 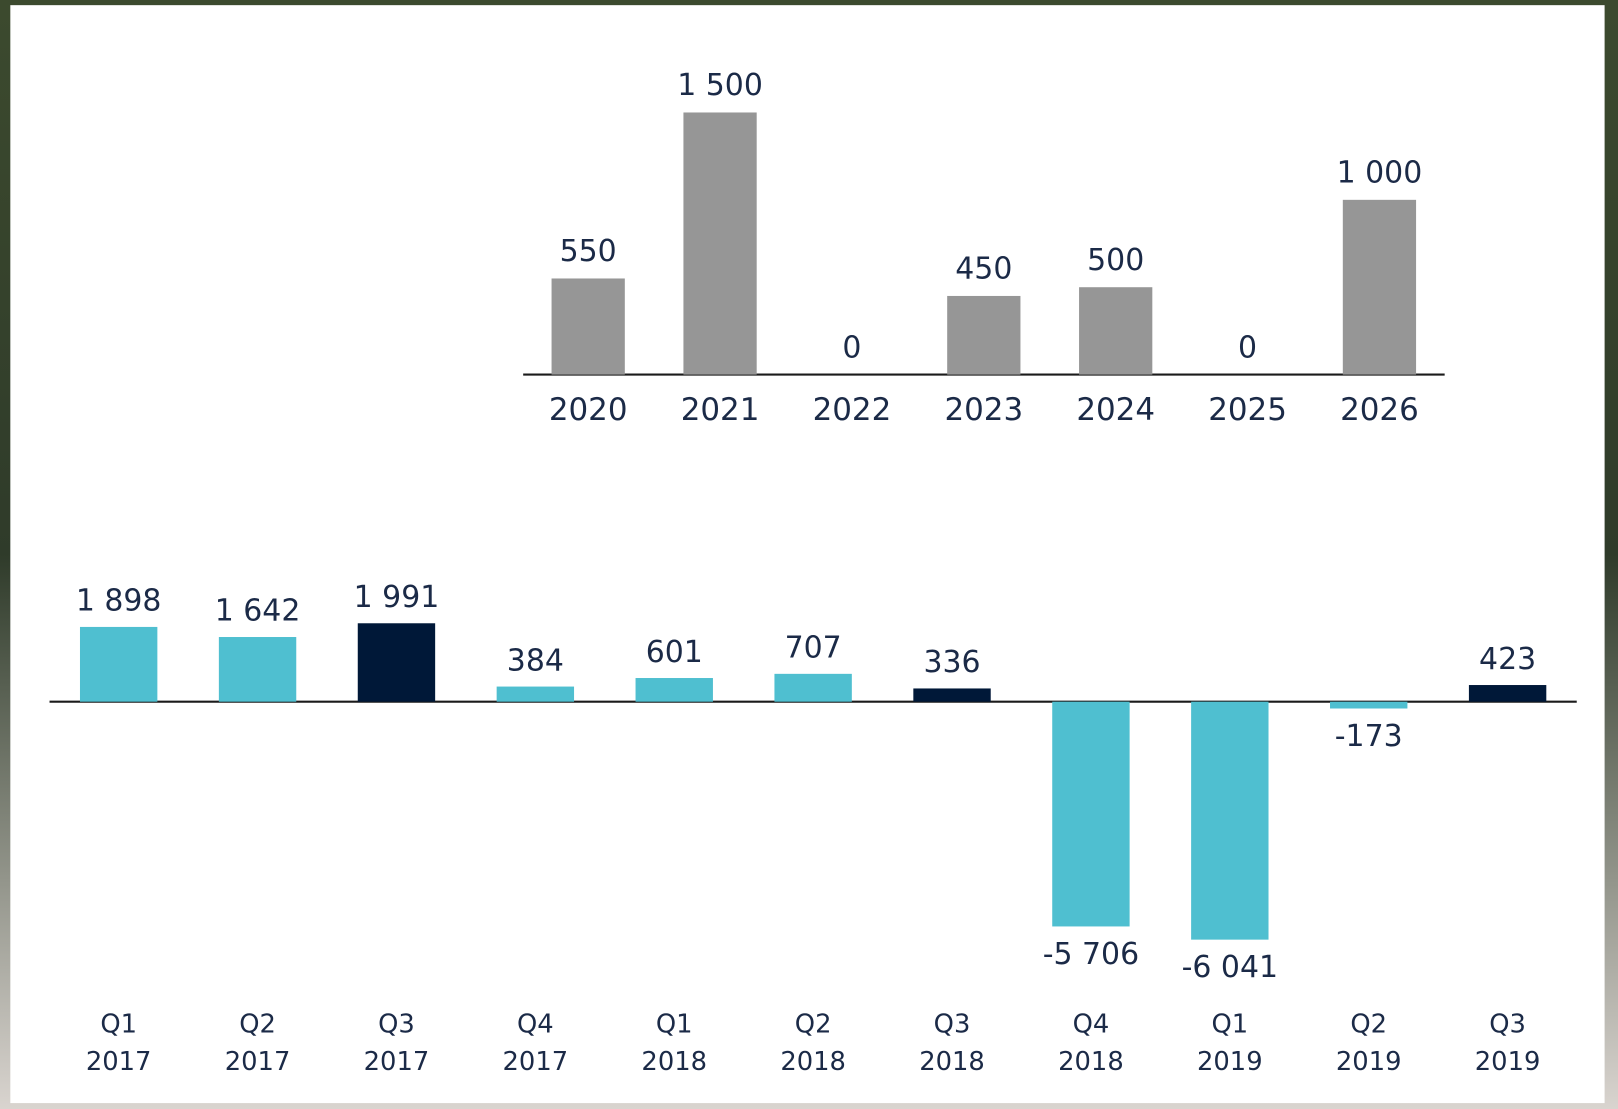 What do you see at coordinates (952, 1042) in the screenshot?
I see `x-tick-label: Q3 2018` at bounding box center [952, 1042].